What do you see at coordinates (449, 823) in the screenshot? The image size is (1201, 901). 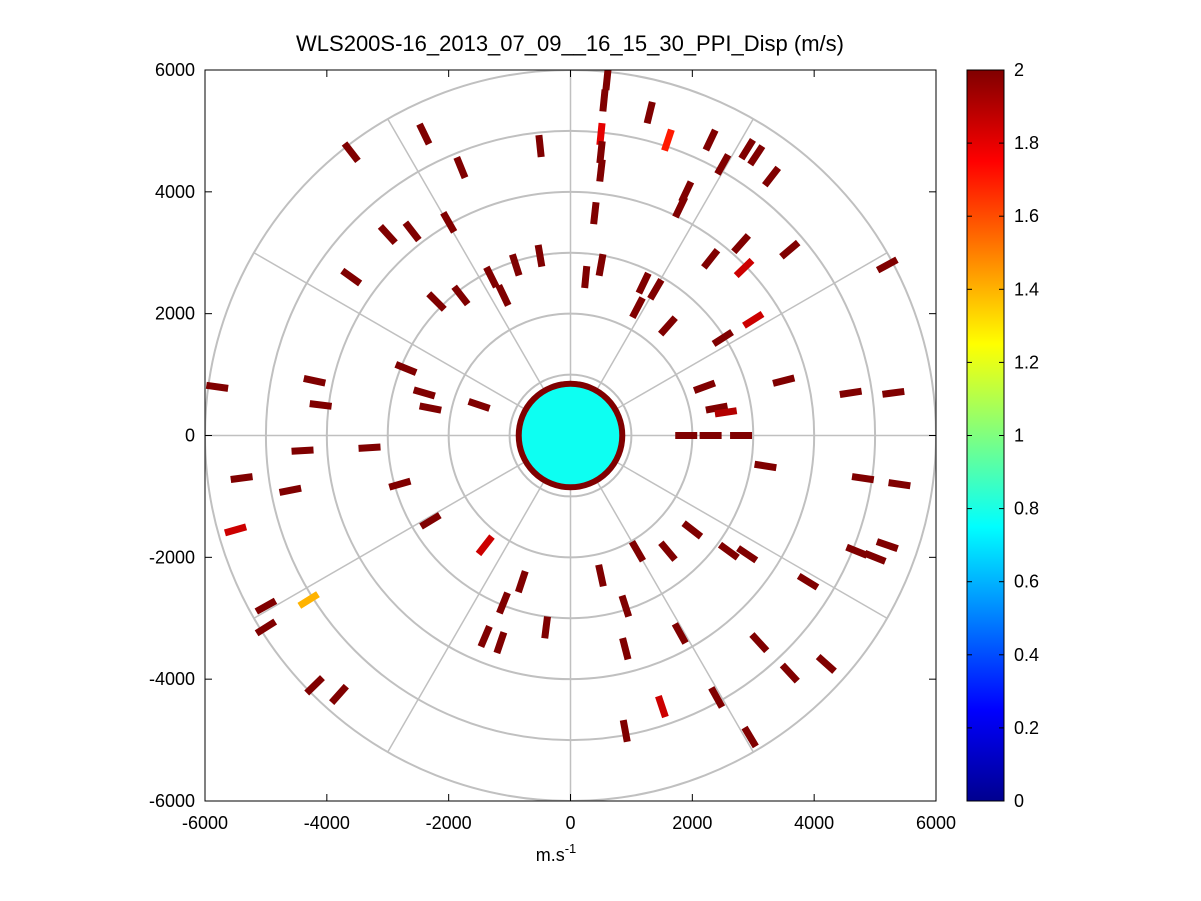 I see `x-tick-label: -2000` at bounding box center [449, 823].